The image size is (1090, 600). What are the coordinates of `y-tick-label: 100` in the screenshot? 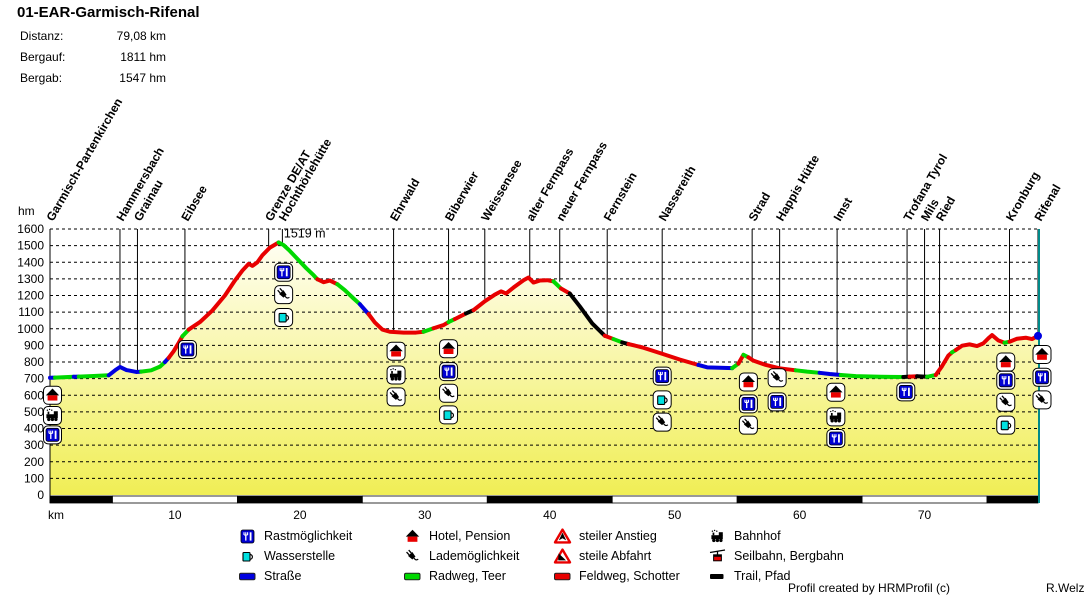 It's located at (34, 478).